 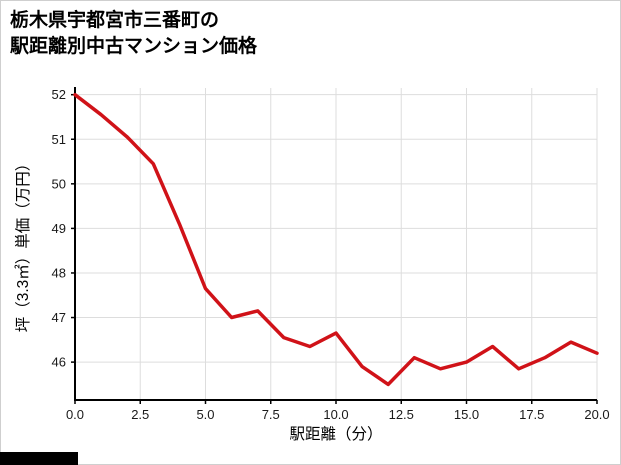 What do you see at coordinates (133, 33) in the screenshot?
I see `chart-title: 栃木県宇都宮市三番町の駅距離別中古マンション価格` at bounding box center [133, 33].